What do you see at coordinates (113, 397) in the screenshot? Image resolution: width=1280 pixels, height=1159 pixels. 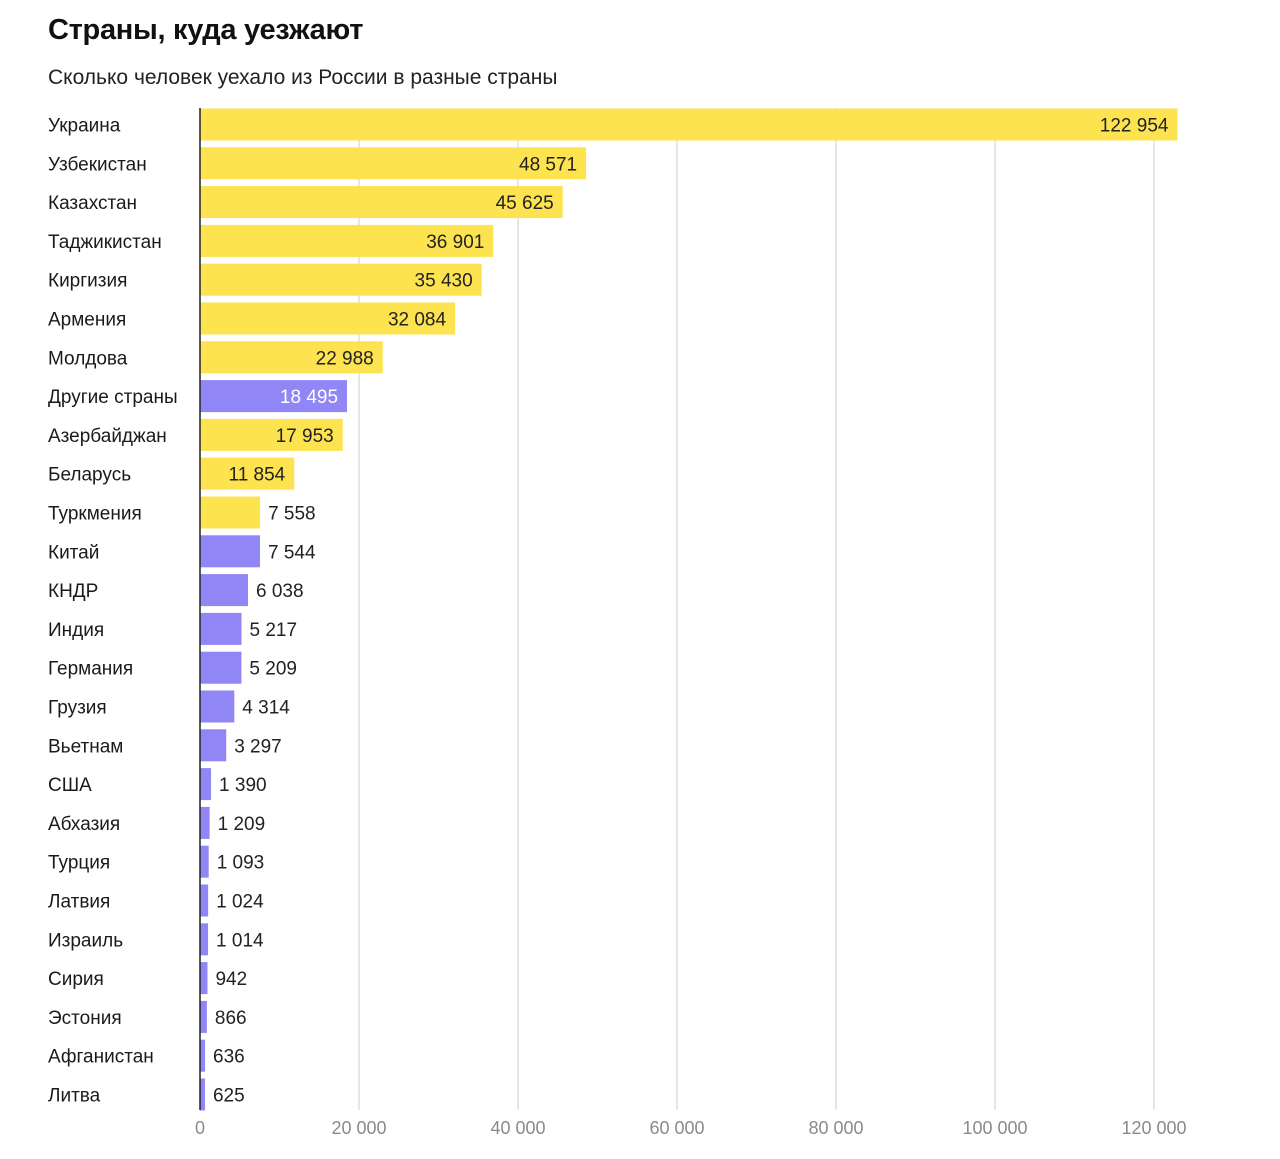 I see `category-label: Другие страны` at bounding box center [113, 397].